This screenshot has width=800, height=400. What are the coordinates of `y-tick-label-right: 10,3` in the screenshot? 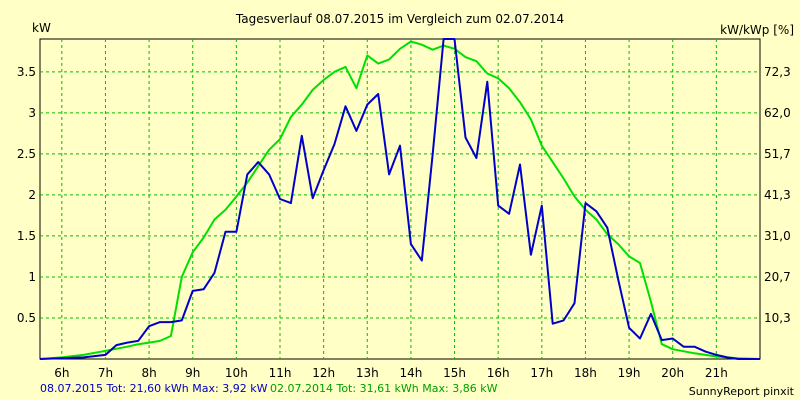 It's located at (777, 318).